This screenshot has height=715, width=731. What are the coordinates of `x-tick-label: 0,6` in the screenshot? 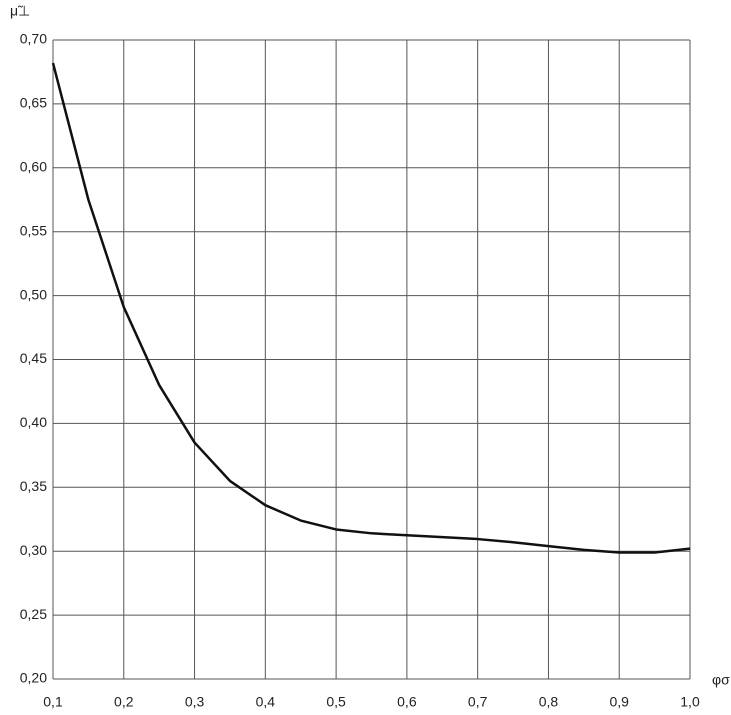 It's located at (407, 702).